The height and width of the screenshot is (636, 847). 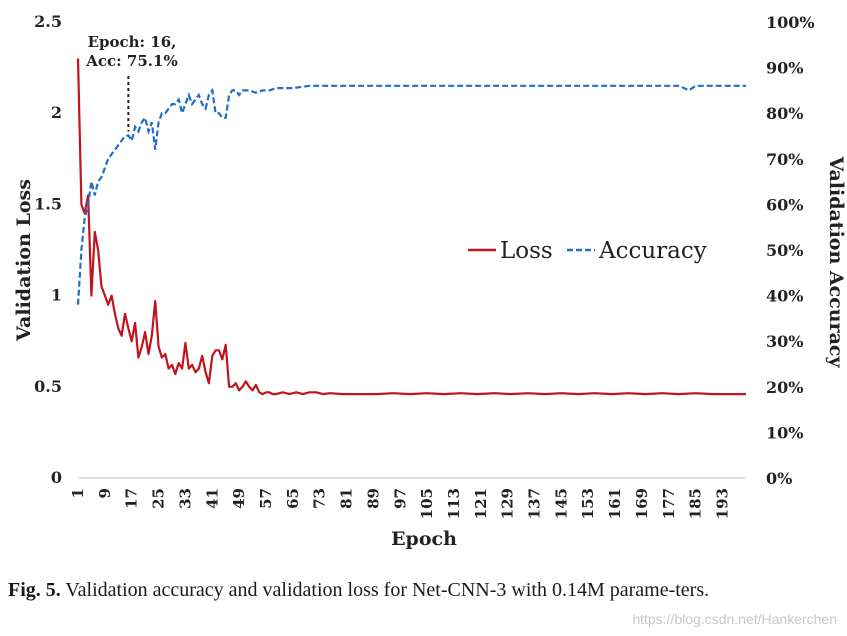 I want to click on y-tick-right-label: 0%, so click(x=779, y=478).